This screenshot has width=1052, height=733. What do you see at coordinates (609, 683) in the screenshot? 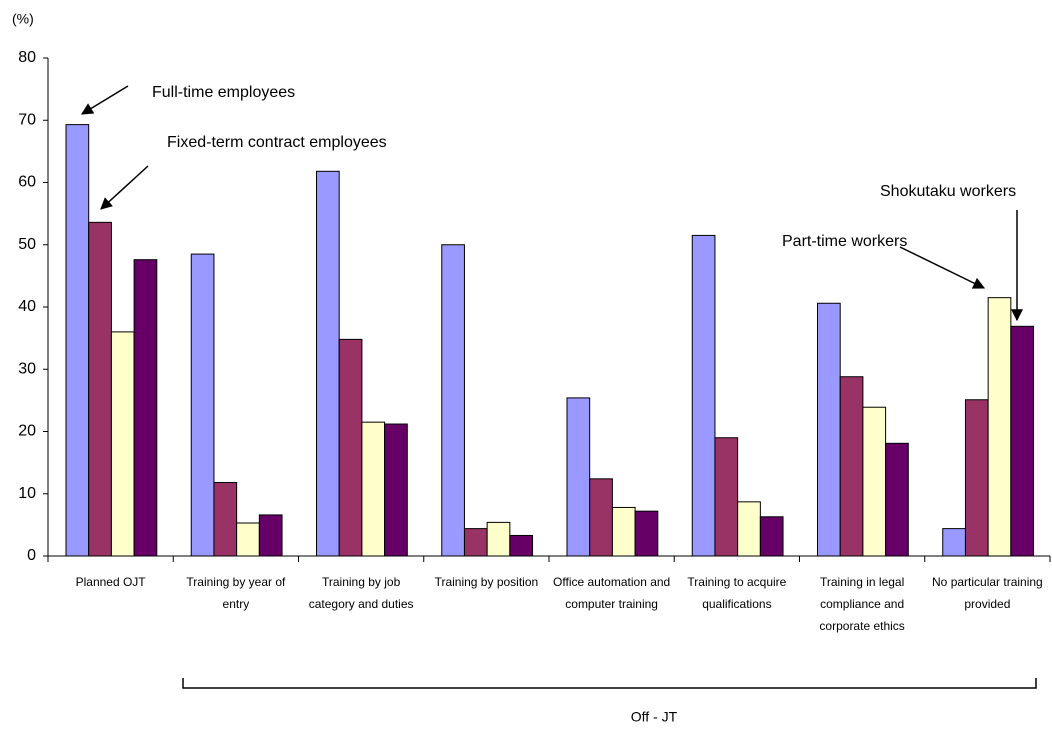
I see `off-jt-bracket` at bounding box center [609, 683].